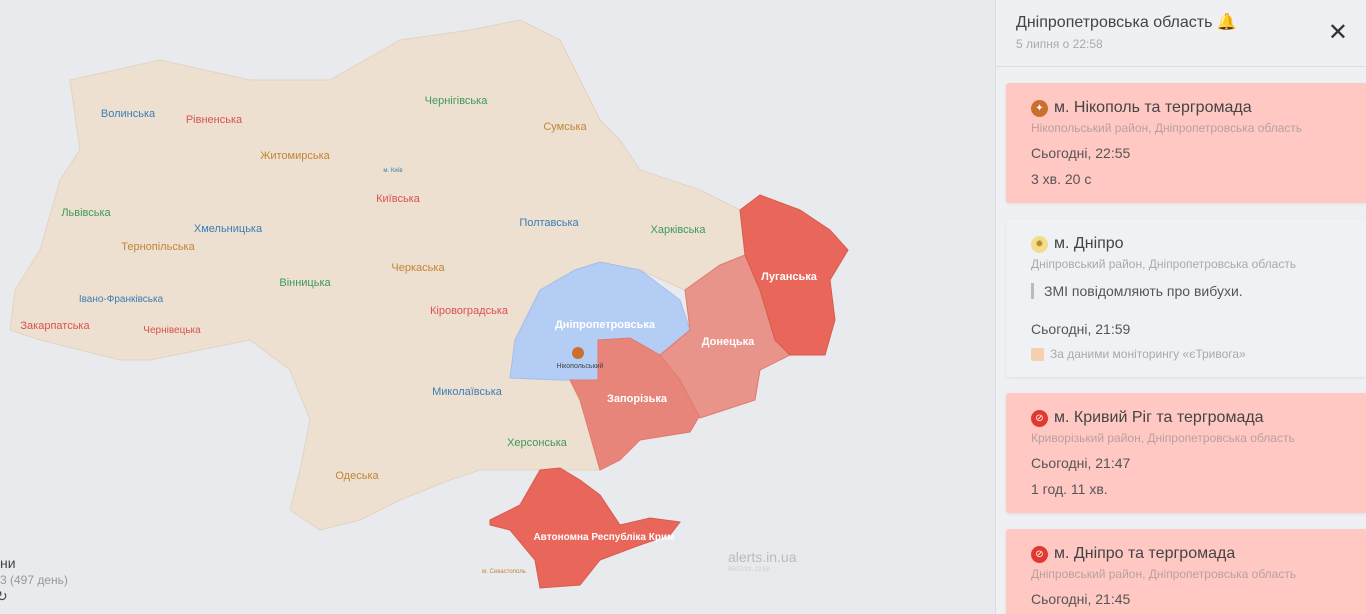  I want to click on label-ivano-frankivsk: Івано-Франківська, so click(121, 299).